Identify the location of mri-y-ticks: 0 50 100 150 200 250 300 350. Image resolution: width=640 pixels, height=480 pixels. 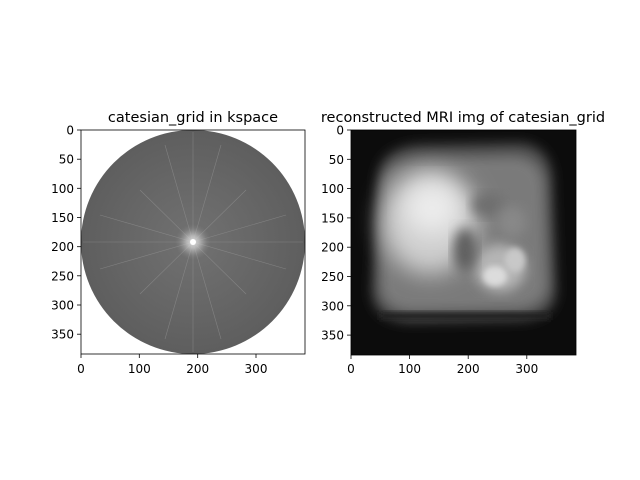
(336, 233).